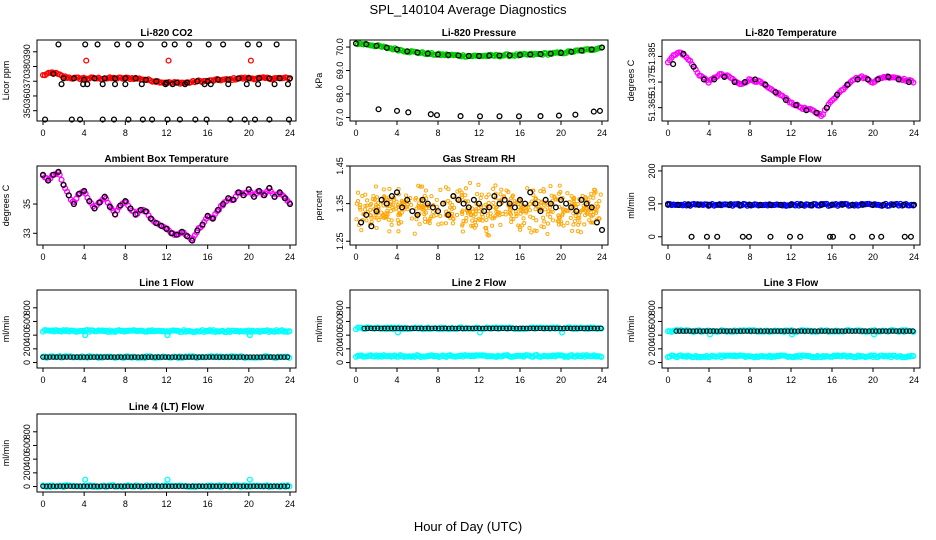  What do you see at coordinates (602, 133) in the screenshot?
I see `x-tick-label: 24` at bounding box center [602, 133].